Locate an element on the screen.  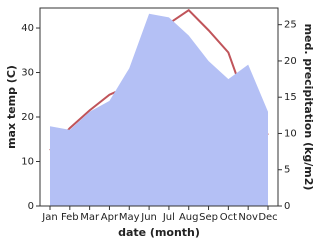
x-tick-label: Dec is located at coordinates (267, 217).